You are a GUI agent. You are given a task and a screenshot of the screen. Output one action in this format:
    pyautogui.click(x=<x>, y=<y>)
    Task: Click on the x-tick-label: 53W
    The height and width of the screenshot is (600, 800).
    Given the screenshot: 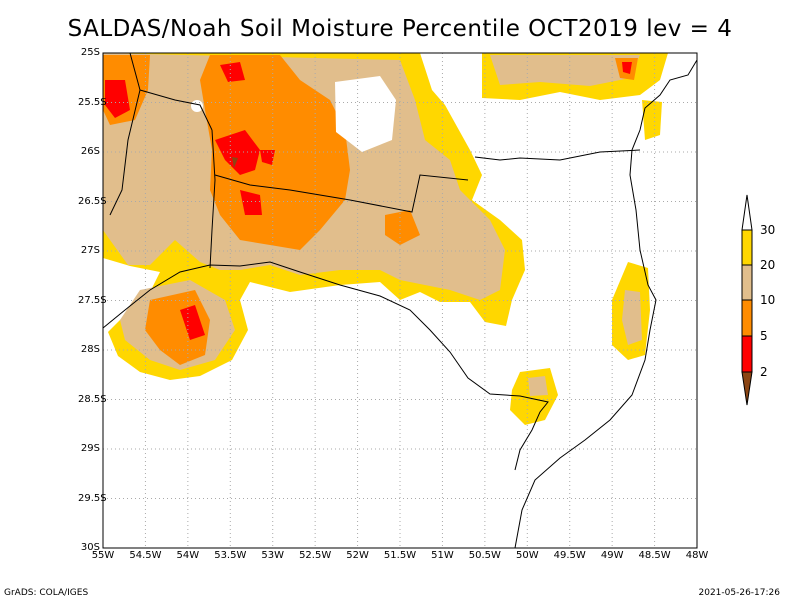 What is the action you would take?
    pyautogui.click(x=273, y=555)
    